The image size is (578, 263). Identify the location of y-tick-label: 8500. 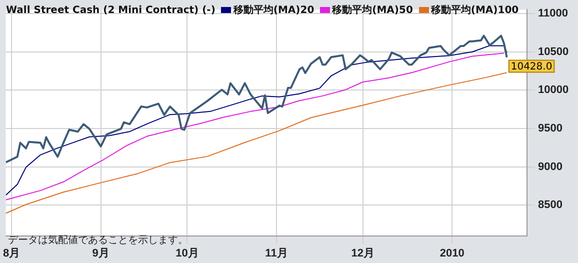
(550, 205).